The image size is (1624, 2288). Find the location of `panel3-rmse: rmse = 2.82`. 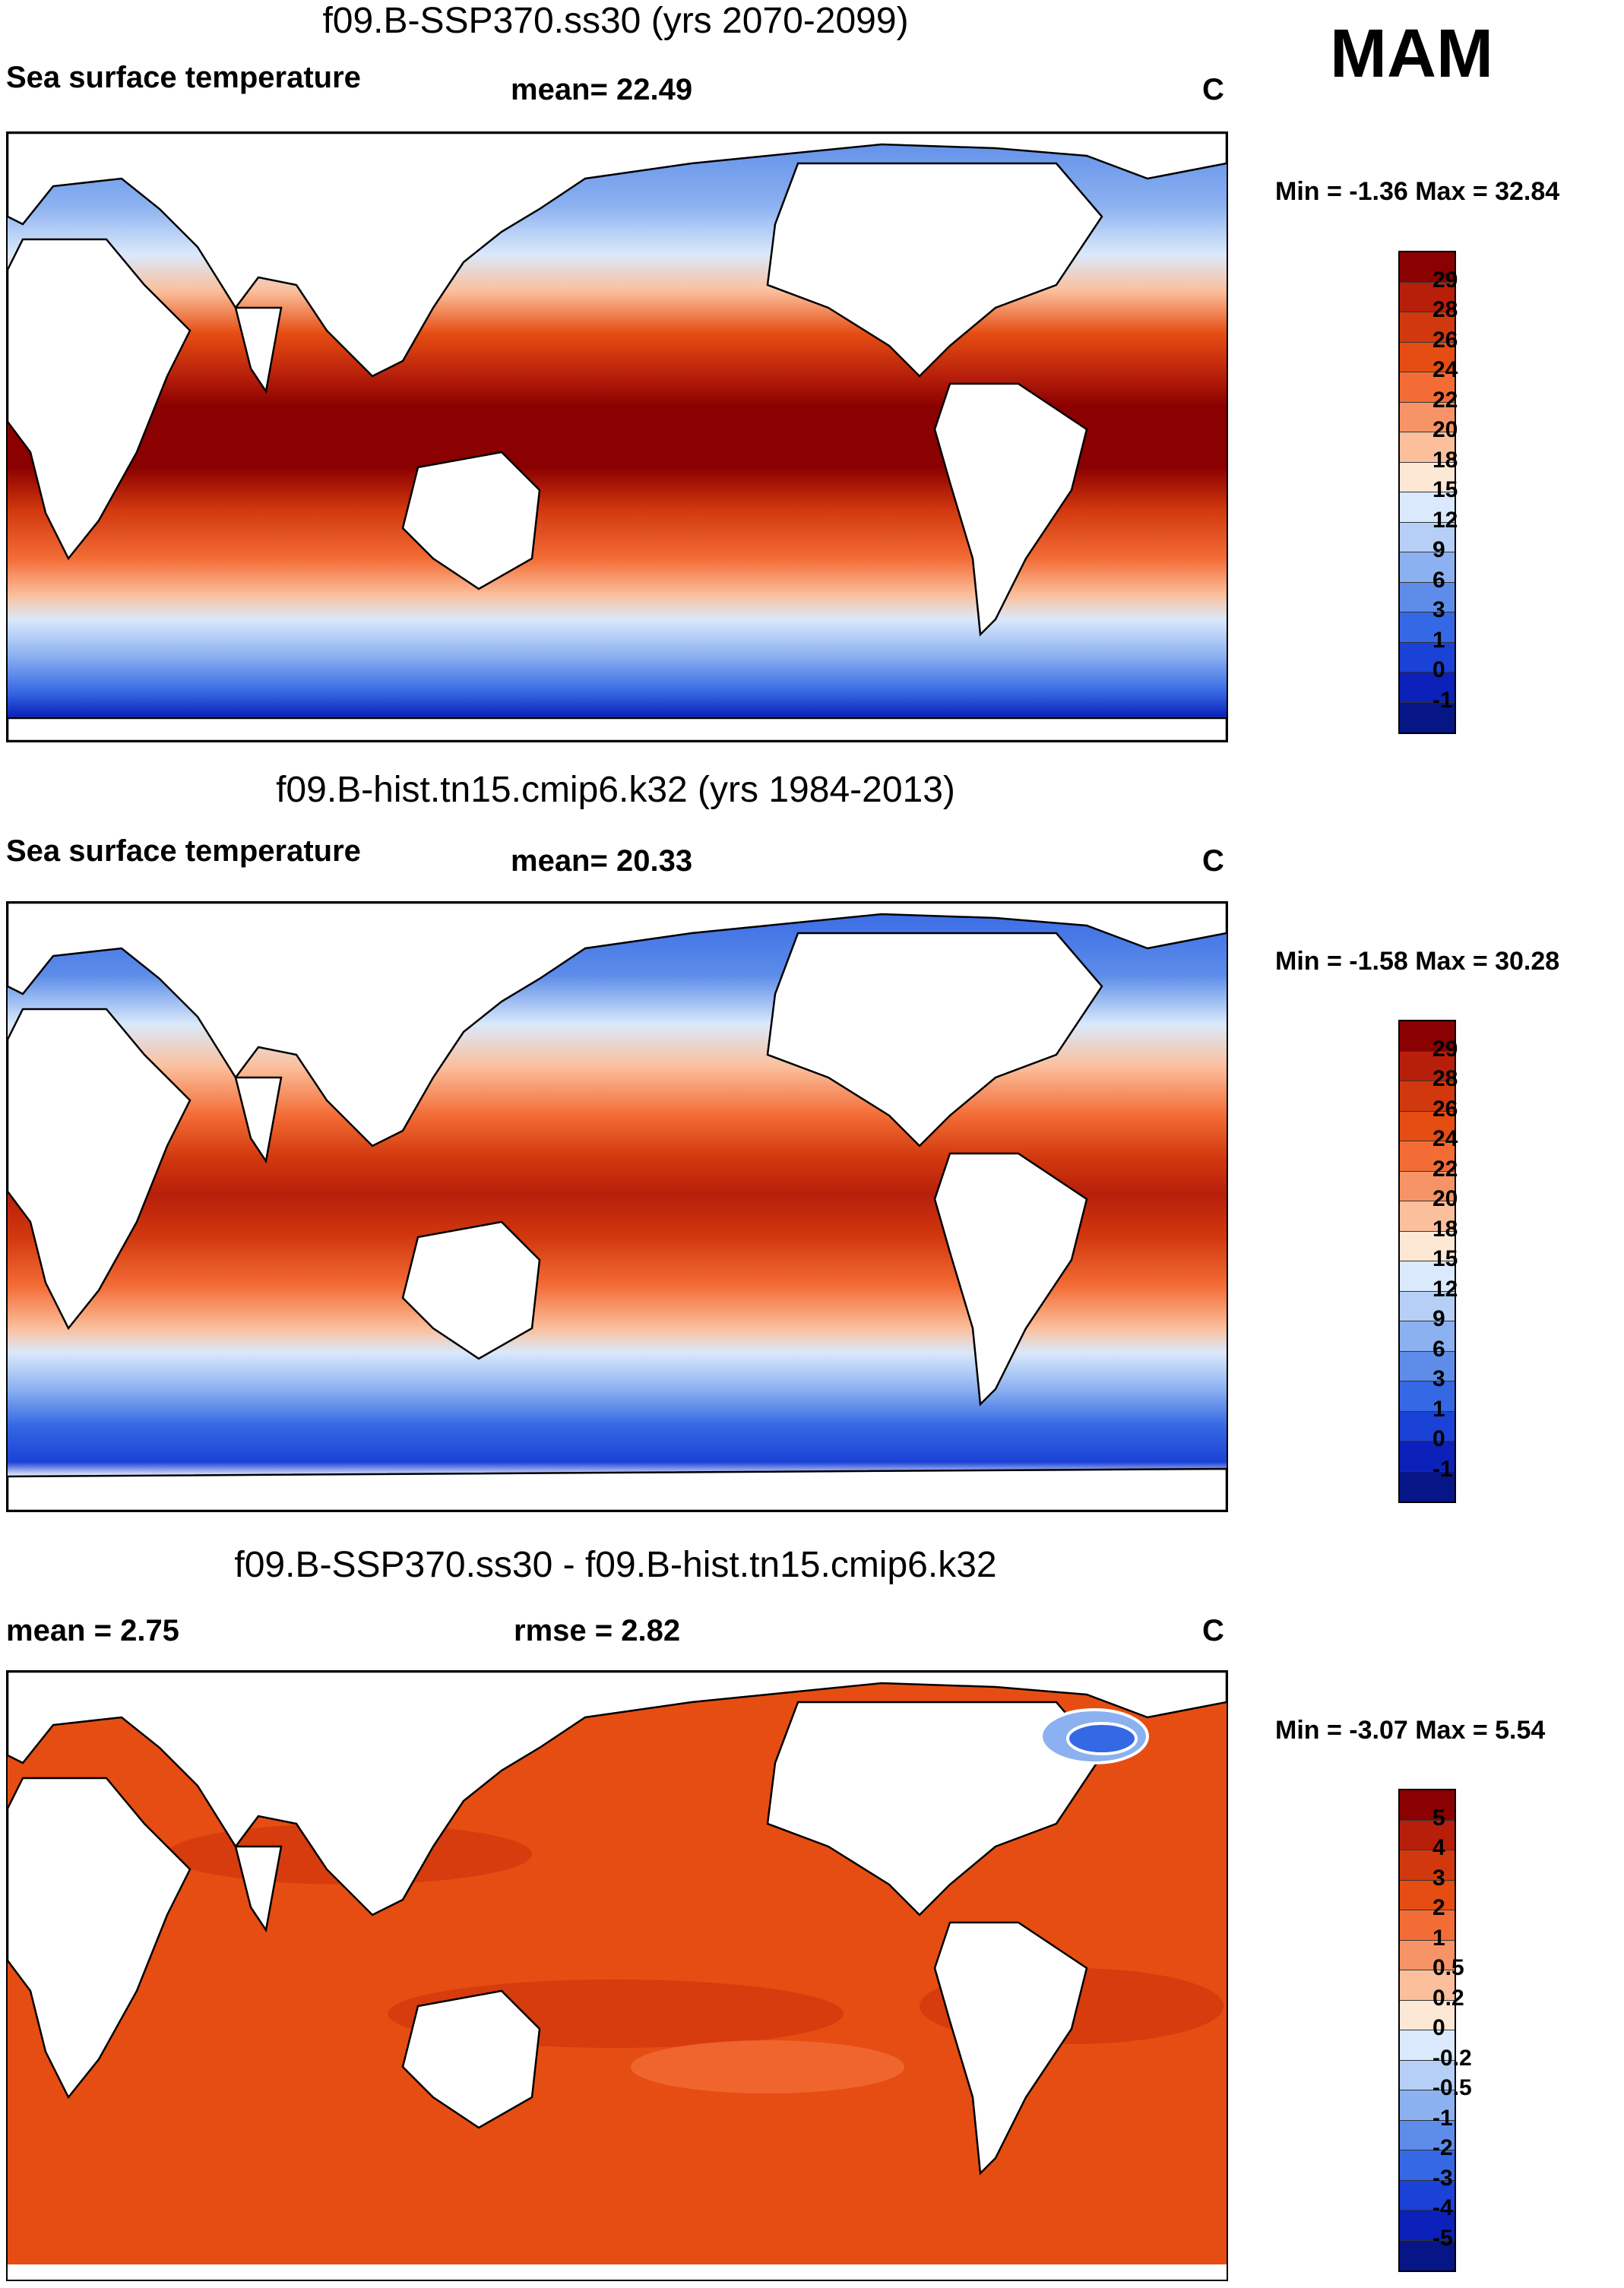

panel3-rmse: rmse = 2.82 is located at coordinates (598, 1630).